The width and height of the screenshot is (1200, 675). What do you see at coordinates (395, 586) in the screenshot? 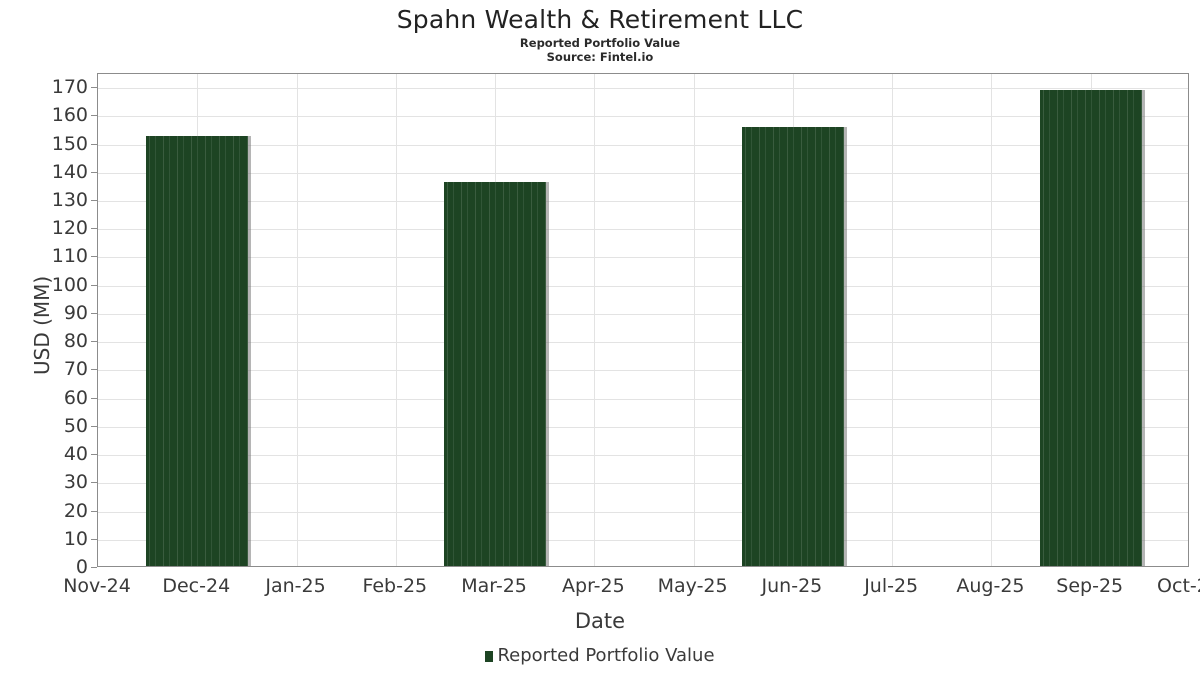
I see `x-tick-label: Feb-25` at bounding box center [395, 586].